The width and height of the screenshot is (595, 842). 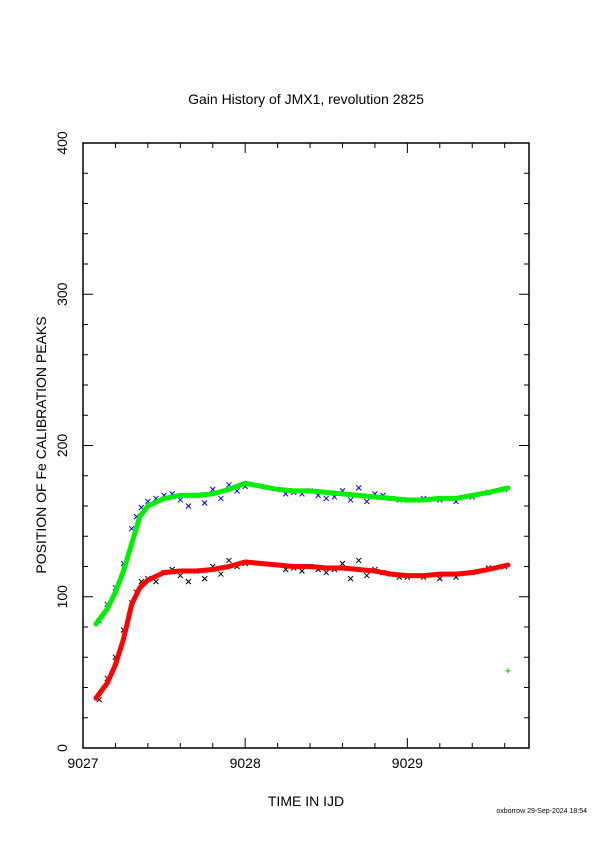 What do you see at coordinates (62, 446) in the screenshot?
I see `y-tick-label: 200` at bounding box center [62, 446].